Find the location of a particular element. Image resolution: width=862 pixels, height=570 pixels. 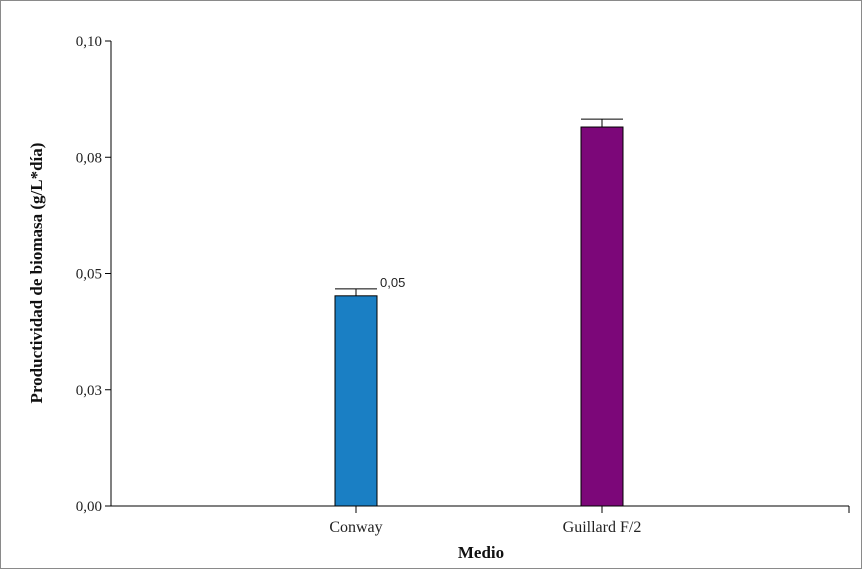

y-tick-label: 0,08 is located at coordinates (89, 158).